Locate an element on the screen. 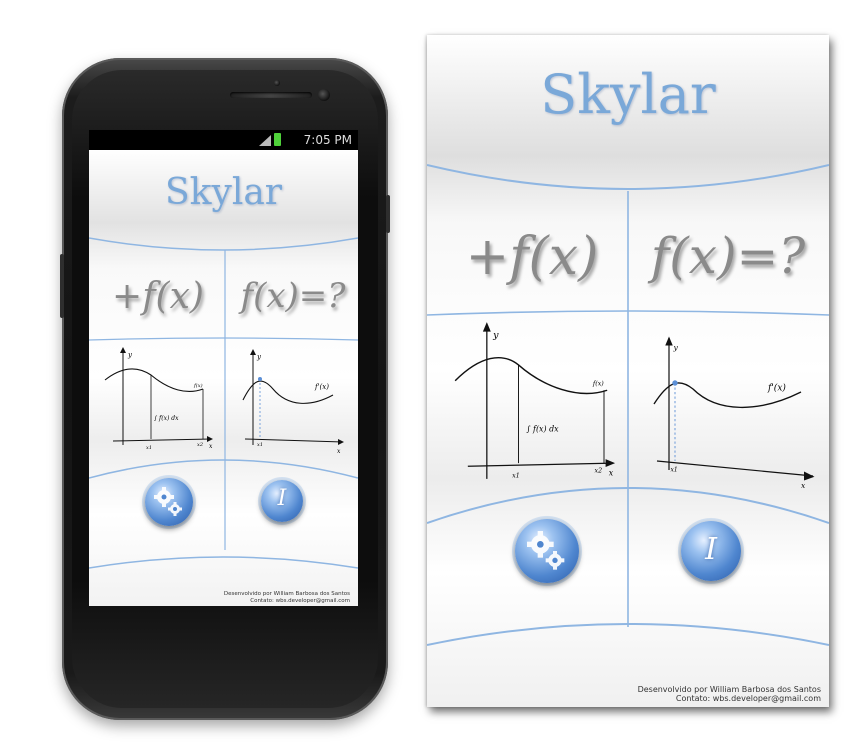  volume-button is located at coordinates (62, 286).